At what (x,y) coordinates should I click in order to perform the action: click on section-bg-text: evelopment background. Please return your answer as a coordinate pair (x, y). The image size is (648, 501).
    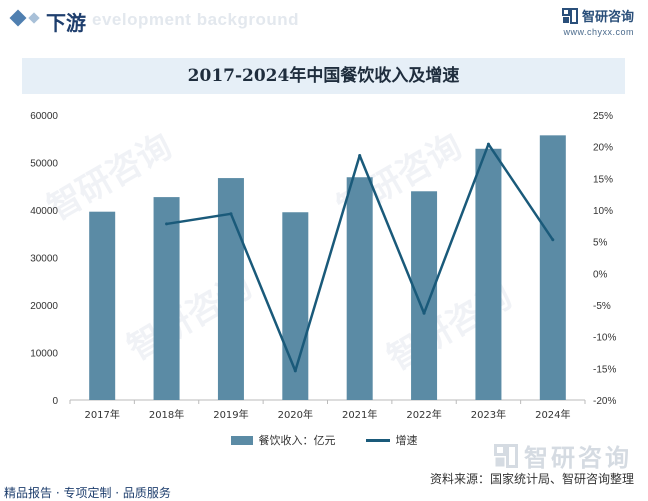
    Looking at the image, I should click on (195, 19).